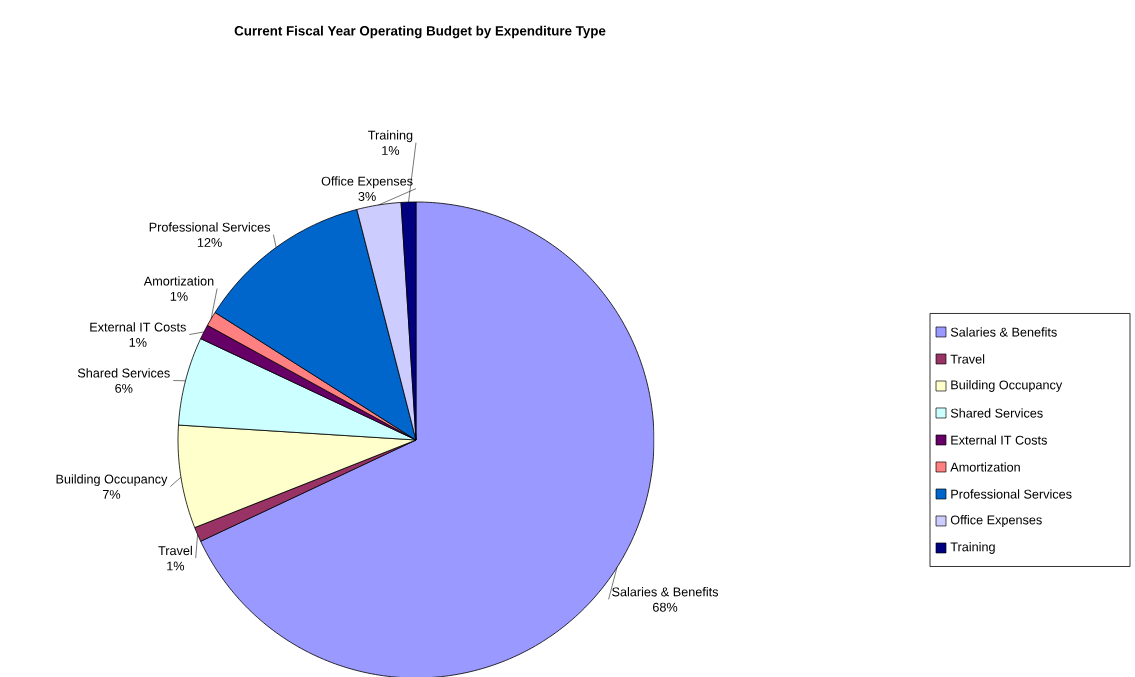 The height and width of the screenshot is (677, 1135). Describe the element at coordinates (967, 359) in the screenshot. I see `legend-label: Travel` at that location.